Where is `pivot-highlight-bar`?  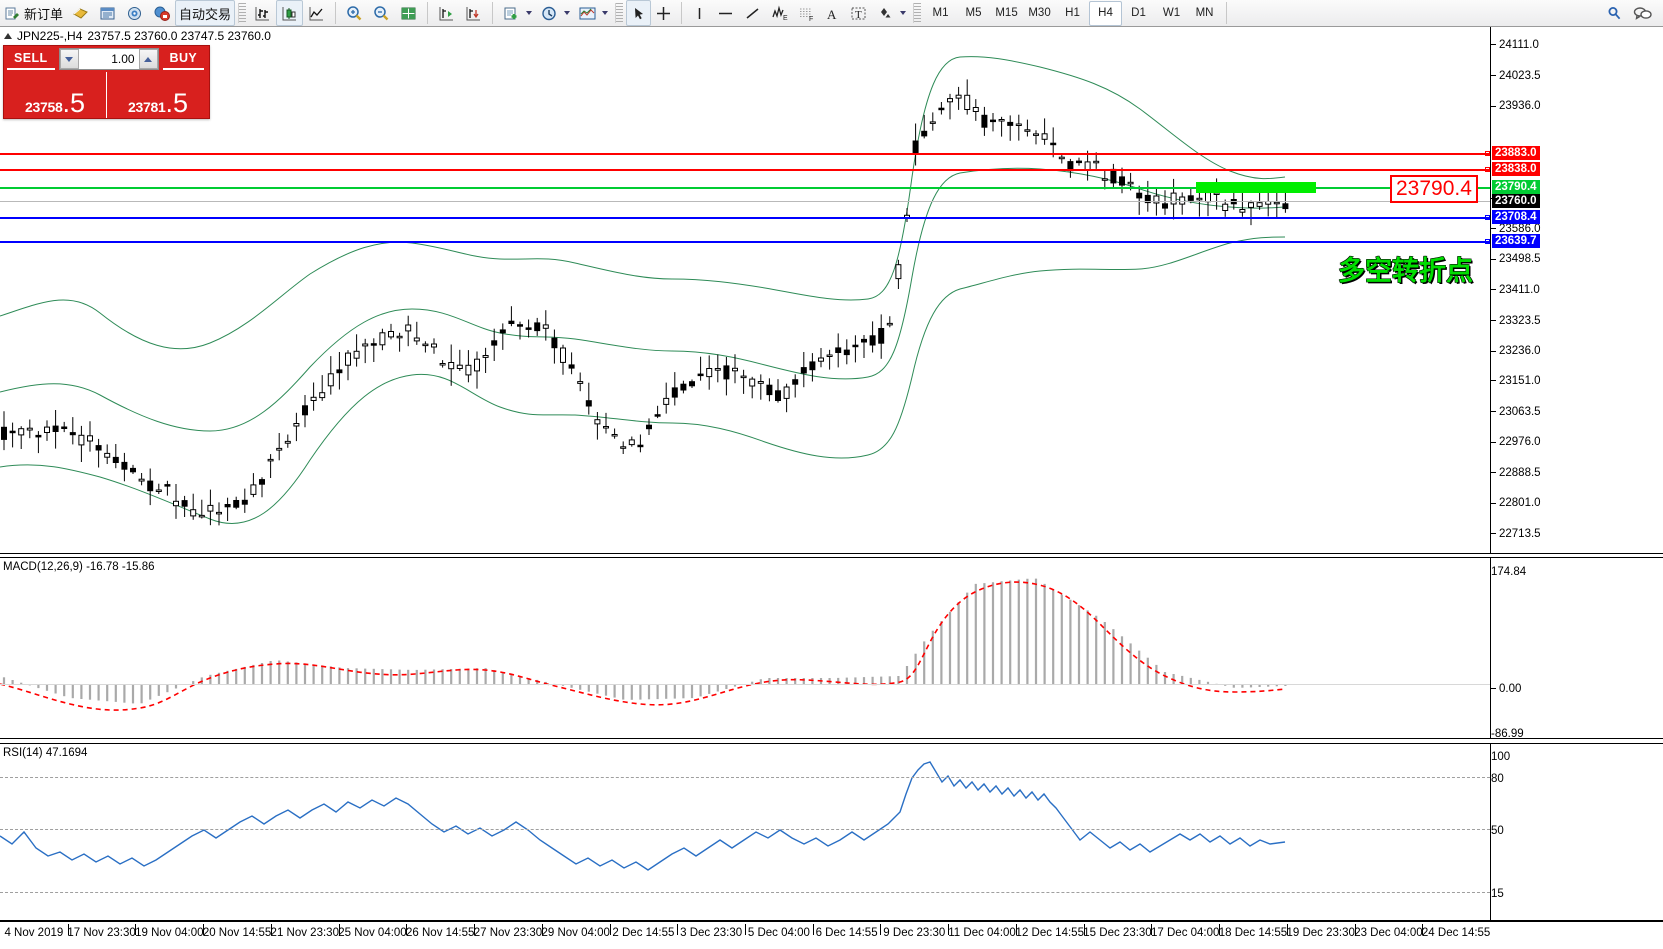
pivot-highlight-bar is located at coordinates (1256, 187).